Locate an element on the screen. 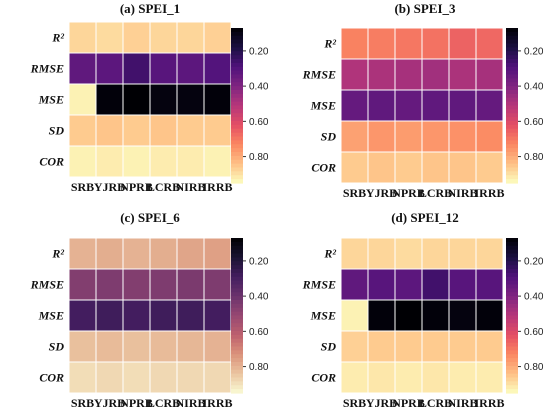 The image size is (550, 417). panel-title: (a) SPEI_1 is located at coordinates (150, 8).